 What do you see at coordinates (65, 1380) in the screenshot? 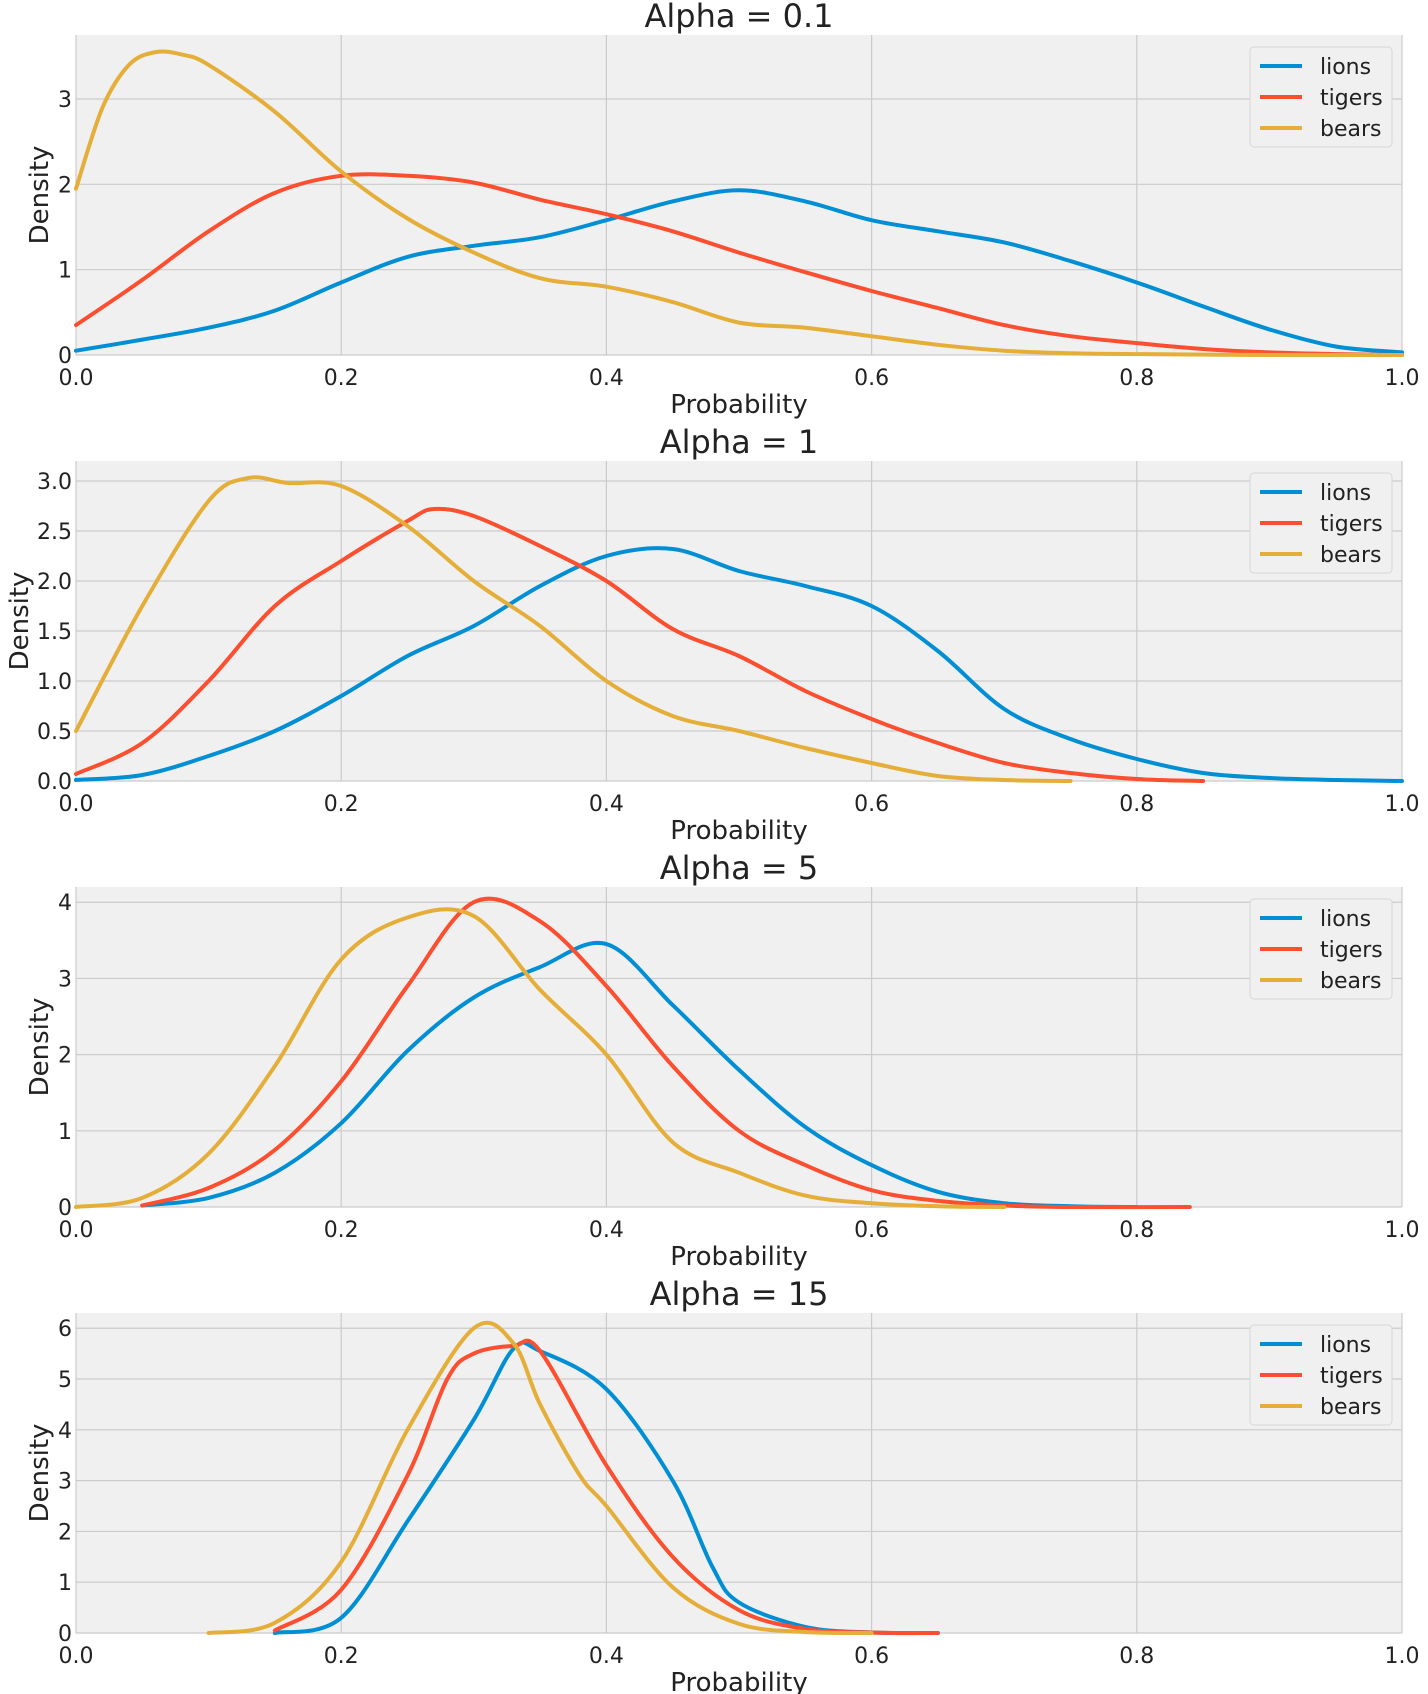
I see `y-tick-label: 5` at bounding box center [65, 1380].